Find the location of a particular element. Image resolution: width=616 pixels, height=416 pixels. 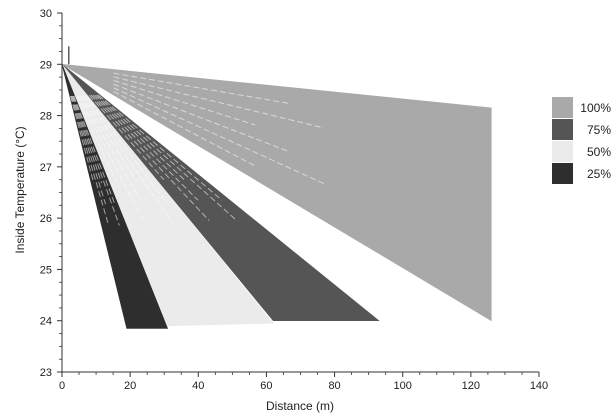

x-tick-label: 60 is located at coordinates (266, 386).